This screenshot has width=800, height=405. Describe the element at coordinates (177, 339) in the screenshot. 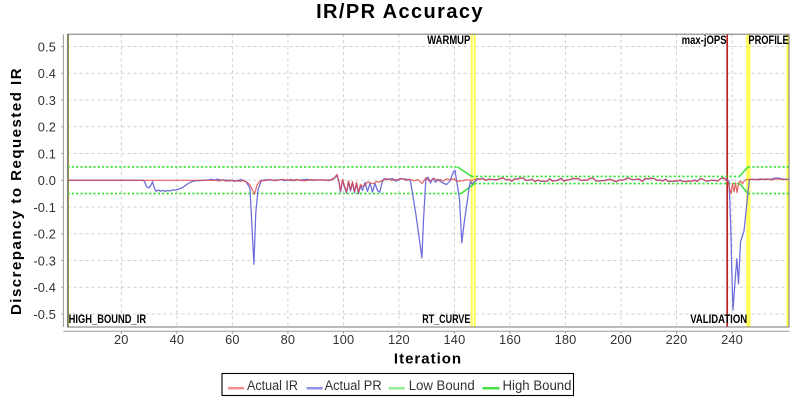

I see `svg-text: 40` at that location.